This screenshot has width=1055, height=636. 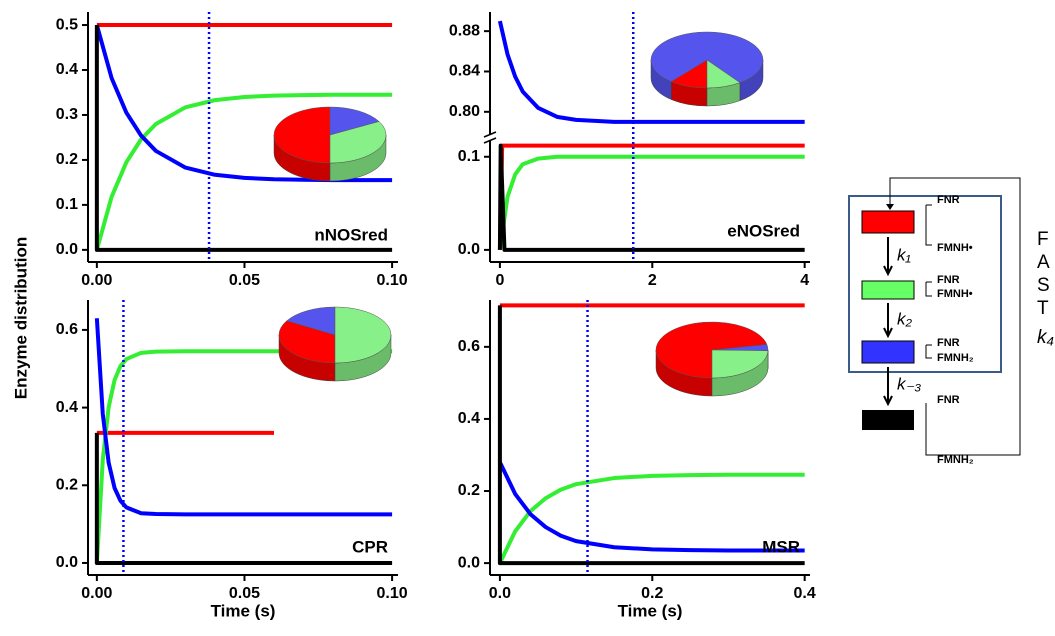 I want to click on panel: 0.0 0.1 0.2 0.3 0.4 0.5 0.00 0.05 0.10 nNOSred, so click(x=232, y=150).